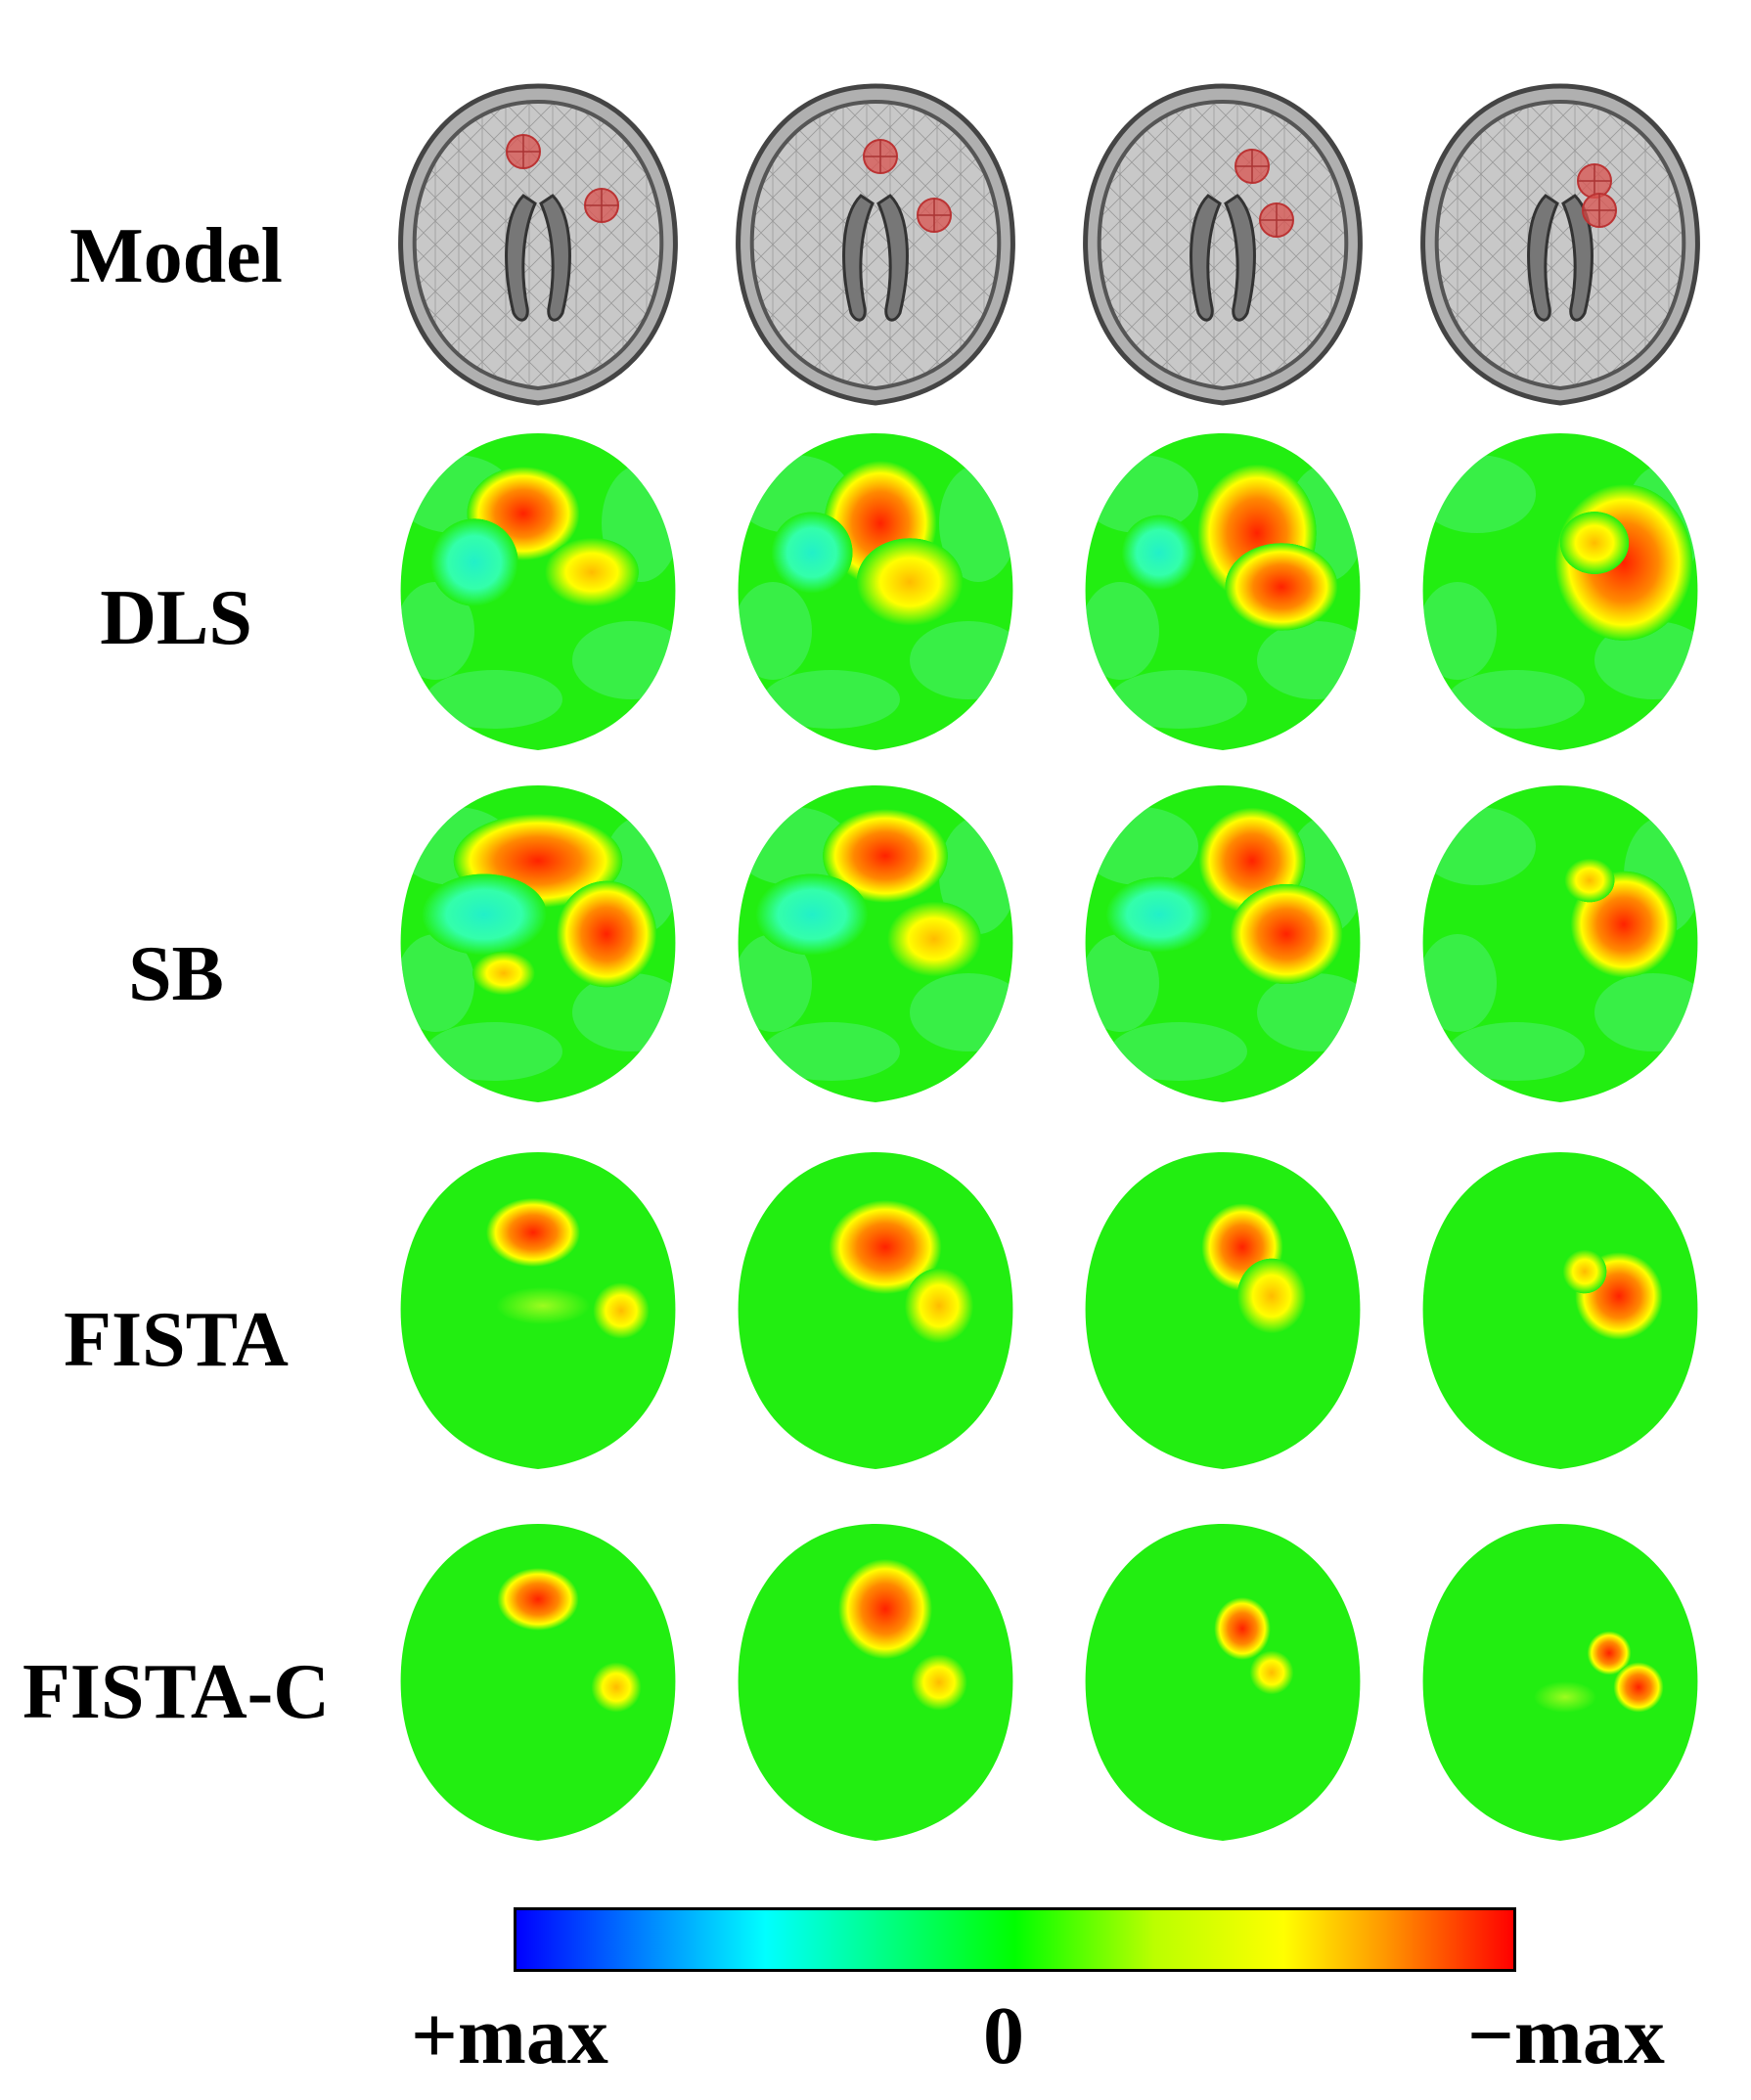 Image resolution: width=1751 pixels, height=2100 pixels. What do you see at coordinates (1566, 2035) in the screenshot?
I see `colorbar-label-minus-max: −max` at bounding box center [1566, 2035].